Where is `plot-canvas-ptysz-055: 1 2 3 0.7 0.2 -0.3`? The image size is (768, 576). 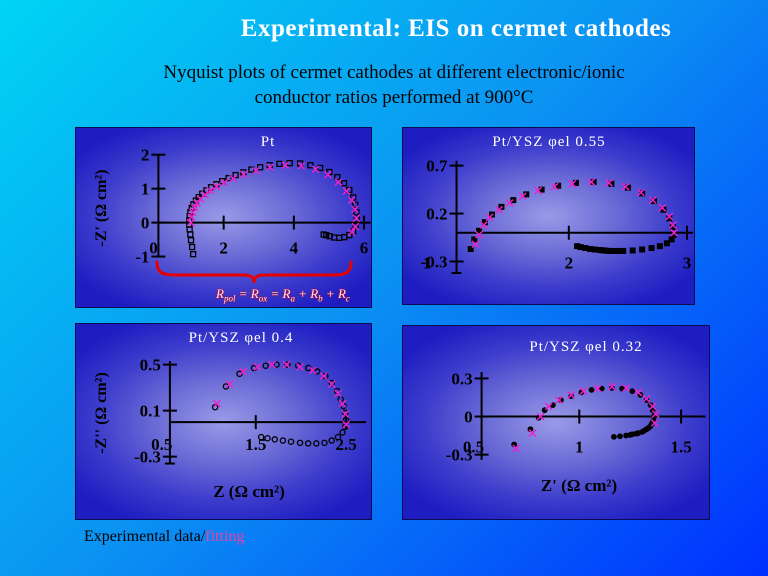 plot-canvas-ptysz-055: 1 2 3 0.7 0.2 -0.3 is located at coordinates (557, 216).